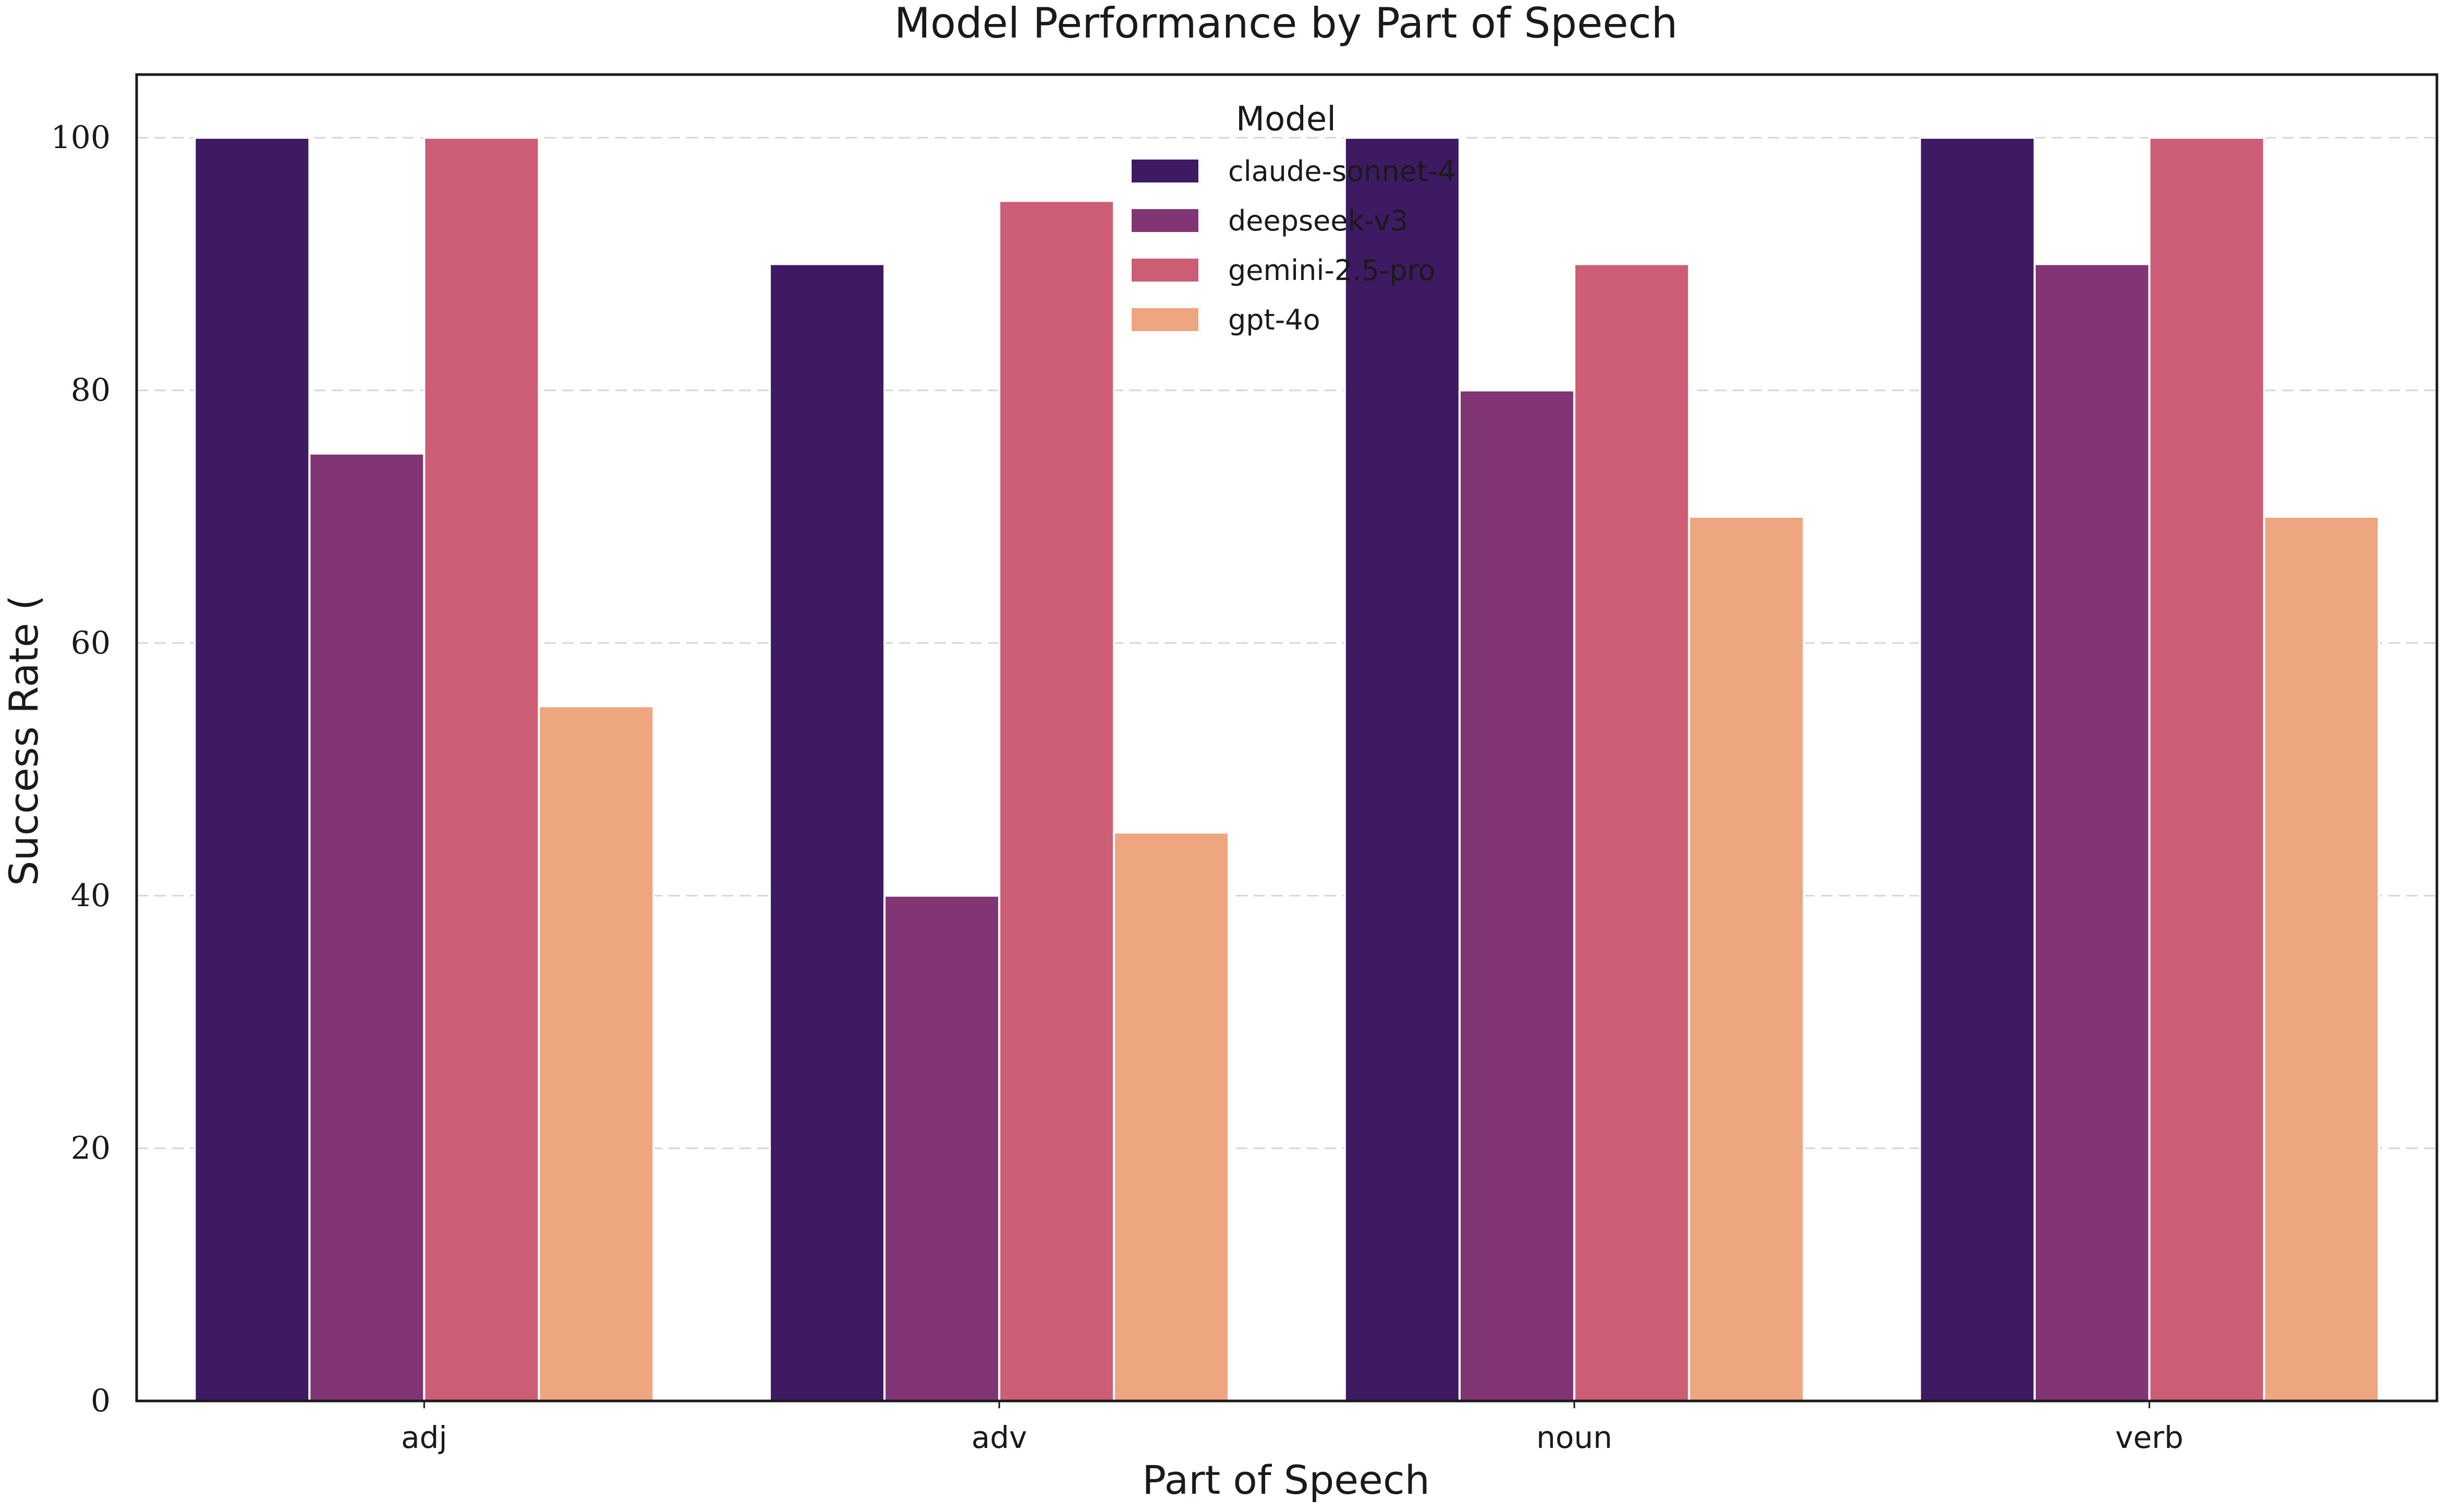 Image resolution: width=2451 pixels, height=1512 pixels. What do you see at coordinates (1402, 770) in the screenshot?
I see `bar-claude-sonnet-4-noun` at bounding box center [1402, 770].